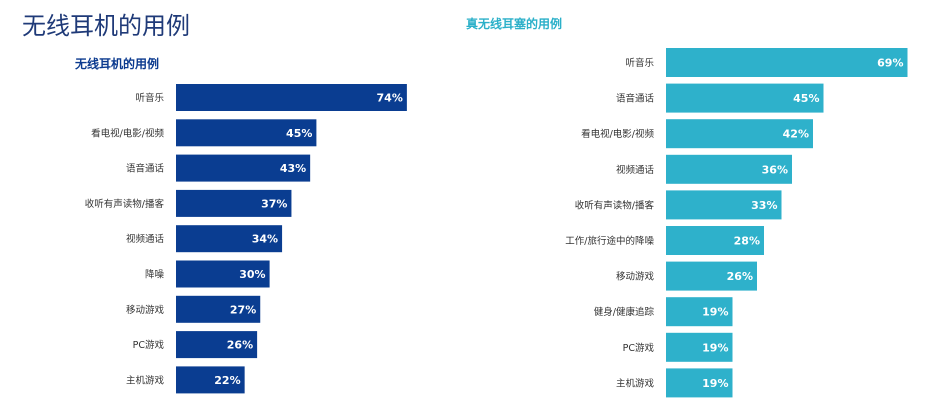 This screenshot has width=931, height=400. Describe the element at coordinates (890, 63) in the screenshot. I see `earbuds-value-label: 69%` at that location.